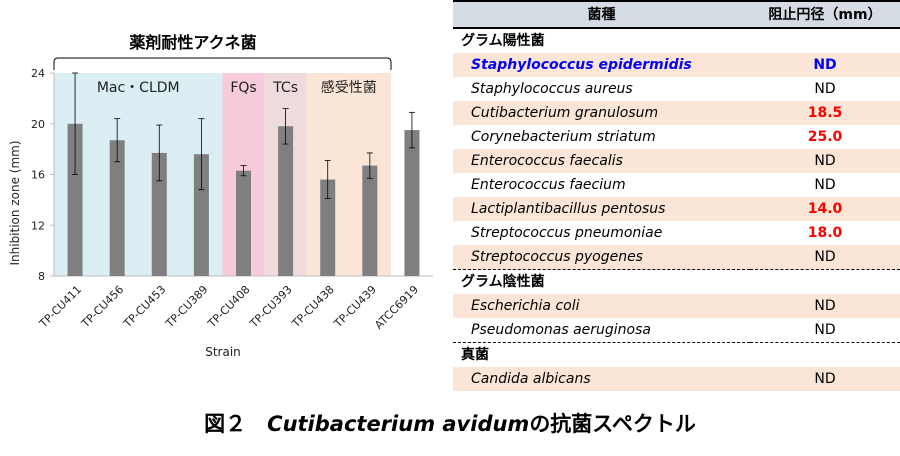  Describe the element at coordinates (243, 223) in the screenshot. I see `bar-TP-CU408` at that location.